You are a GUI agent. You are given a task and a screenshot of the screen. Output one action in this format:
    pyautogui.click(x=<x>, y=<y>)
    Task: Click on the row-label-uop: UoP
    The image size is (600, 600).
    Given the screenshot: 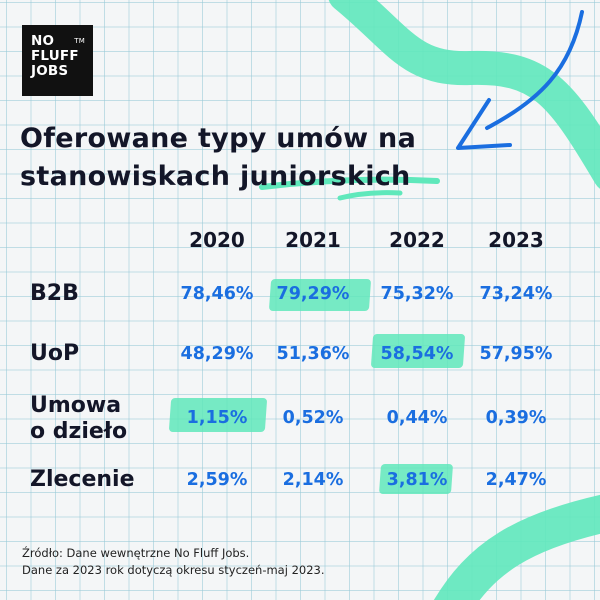 What is the action you would take?
    pyautogui.click(x=55, y=353)
    